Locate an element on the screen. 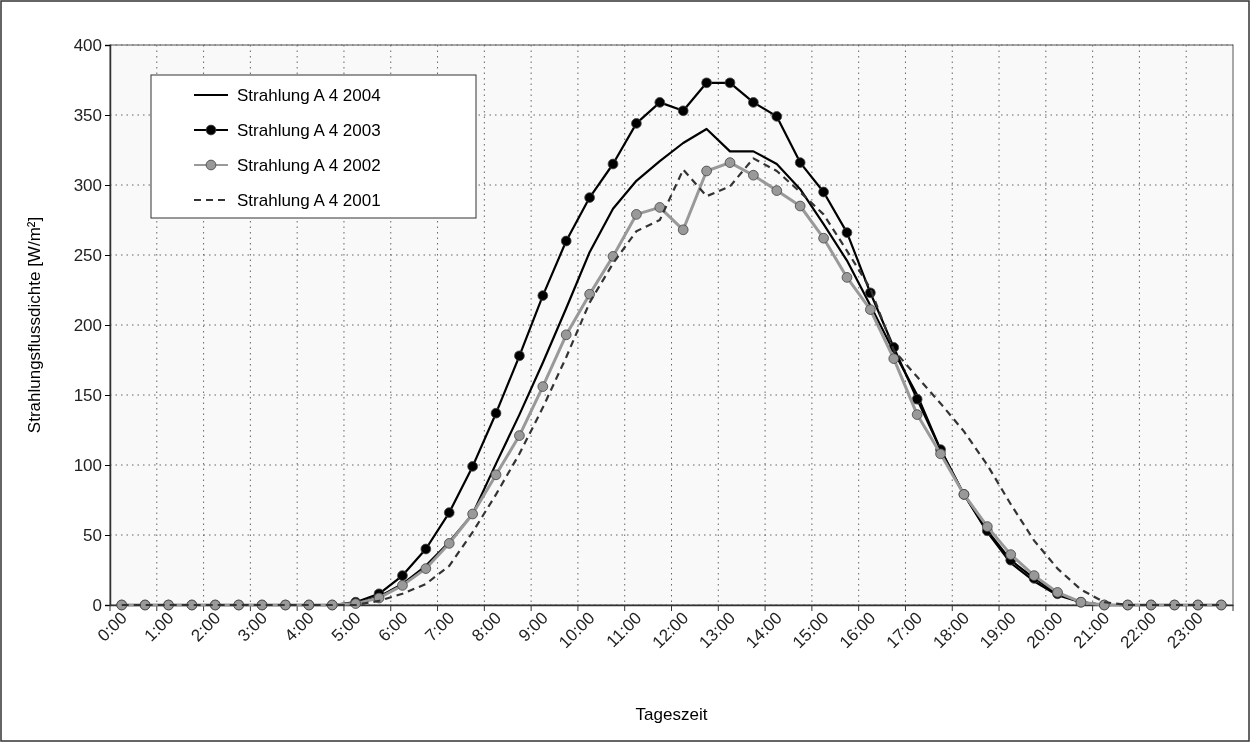 The image size is (1250, 742). legend-label: Strahlung A 4 2002 is located at coordinates (309, 165).